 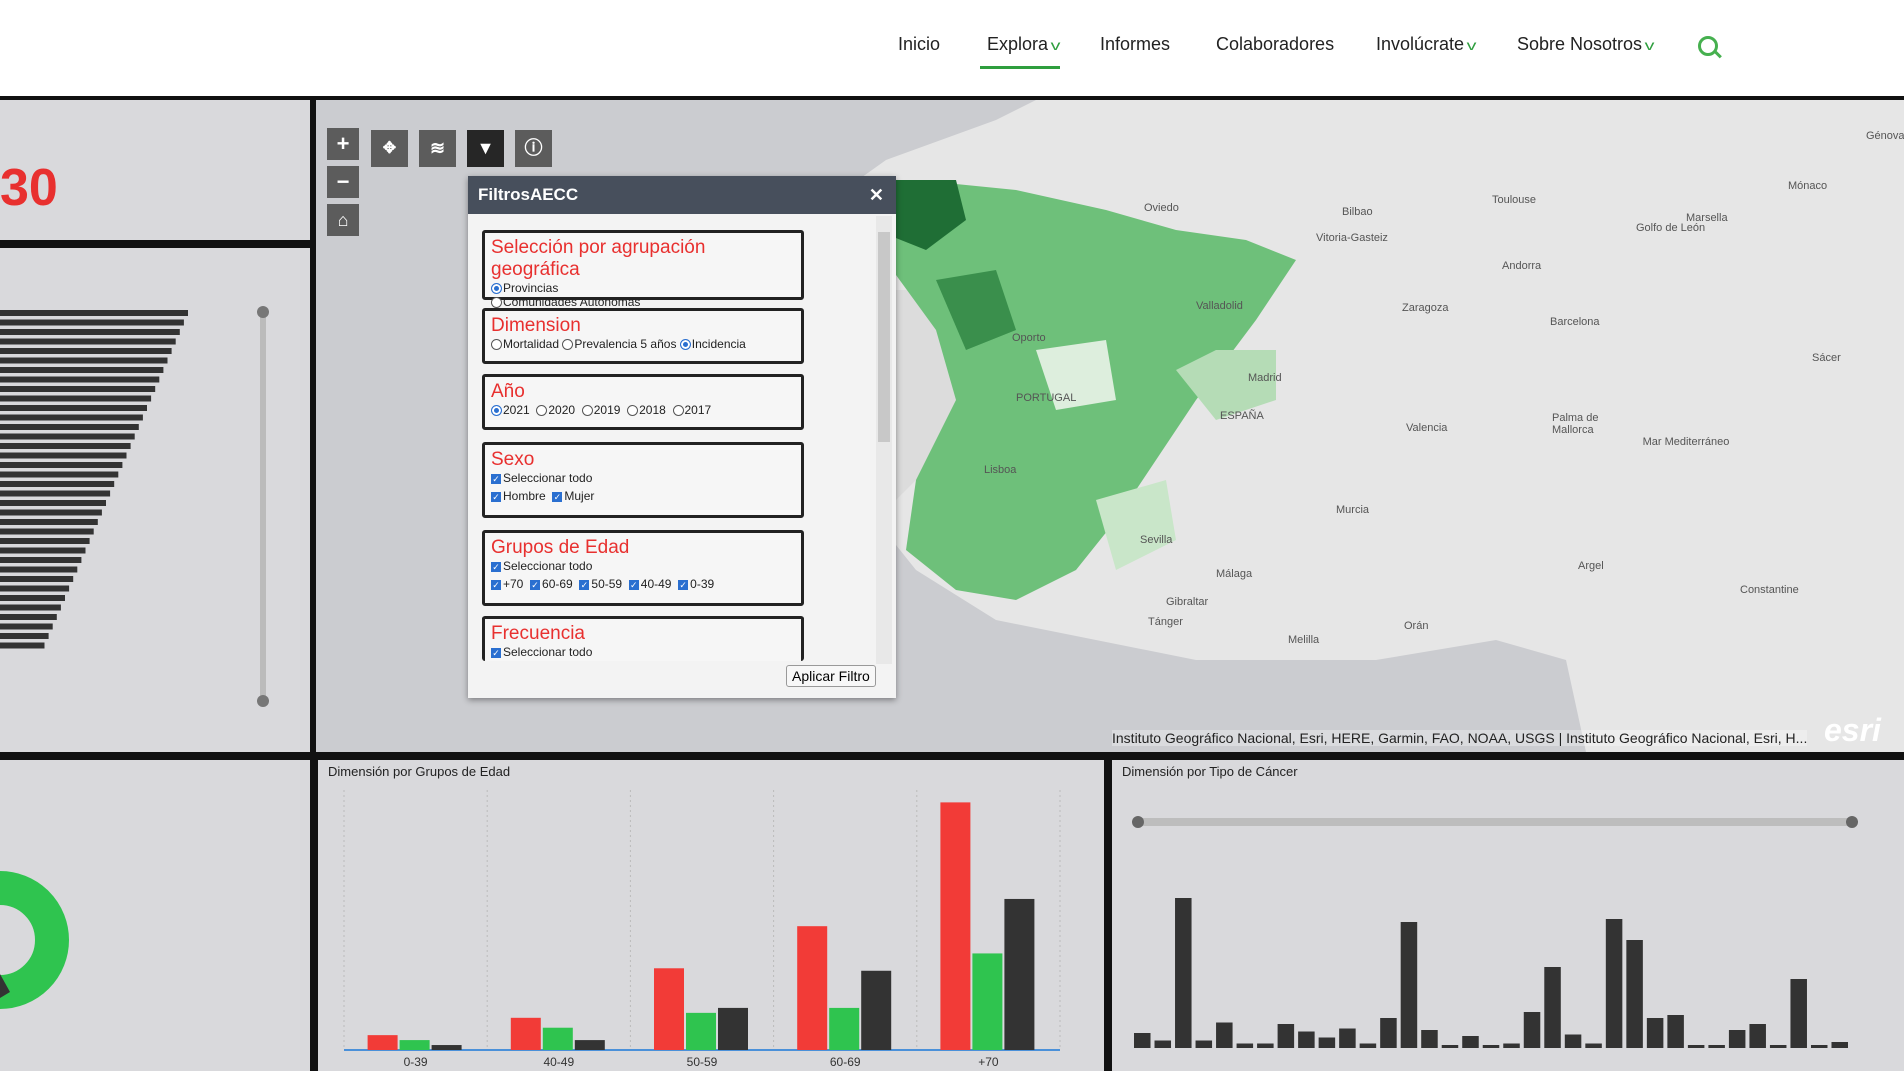 What do you see at coordinates (524, 496) in the screenshot?
I see `sex-option-label: Hombre` at bounding box center [524, 496].